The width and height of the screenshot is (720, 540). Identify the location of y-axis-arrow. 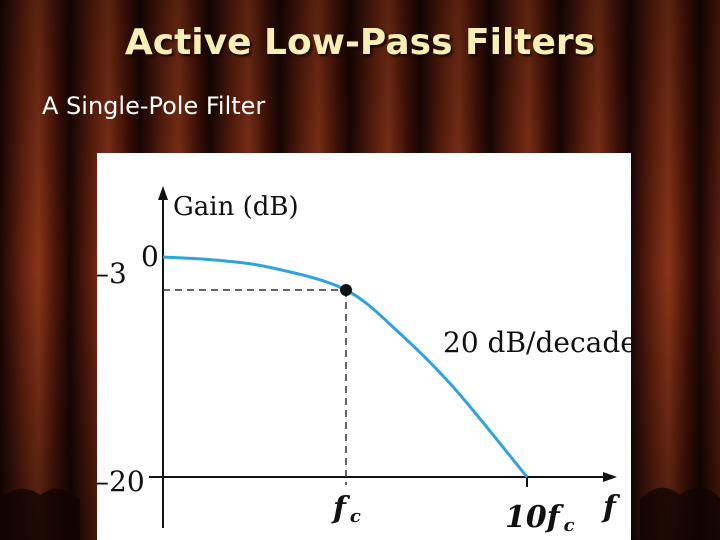
(163, 193).